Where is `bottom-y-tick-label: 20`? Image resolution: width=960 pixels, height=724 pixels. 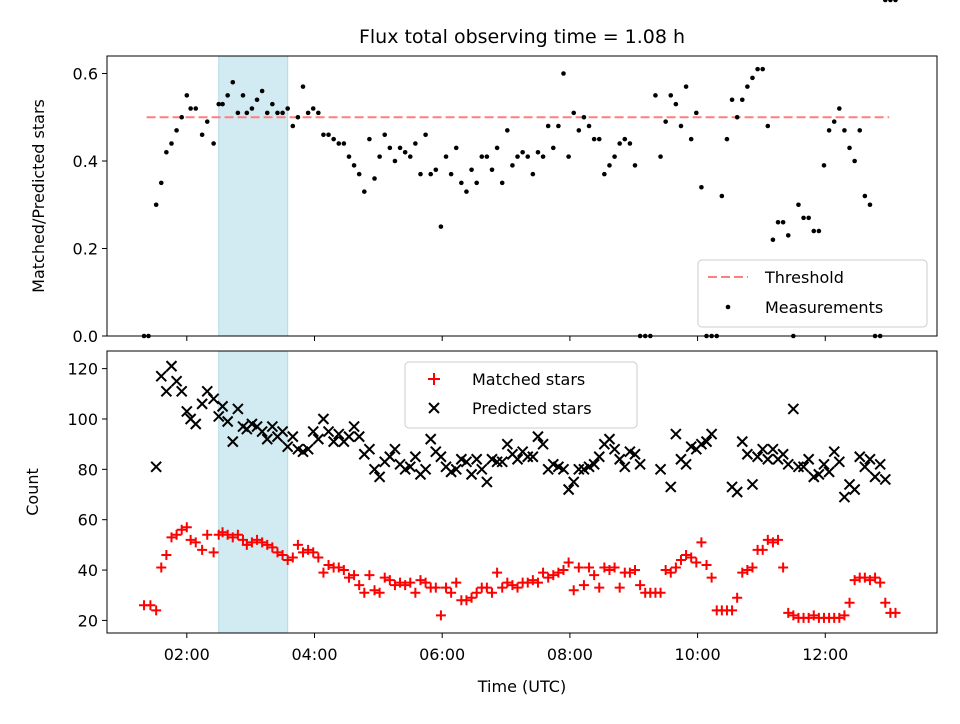 bottom-y-tick-label: 20 is located at coordinates (88, 620).